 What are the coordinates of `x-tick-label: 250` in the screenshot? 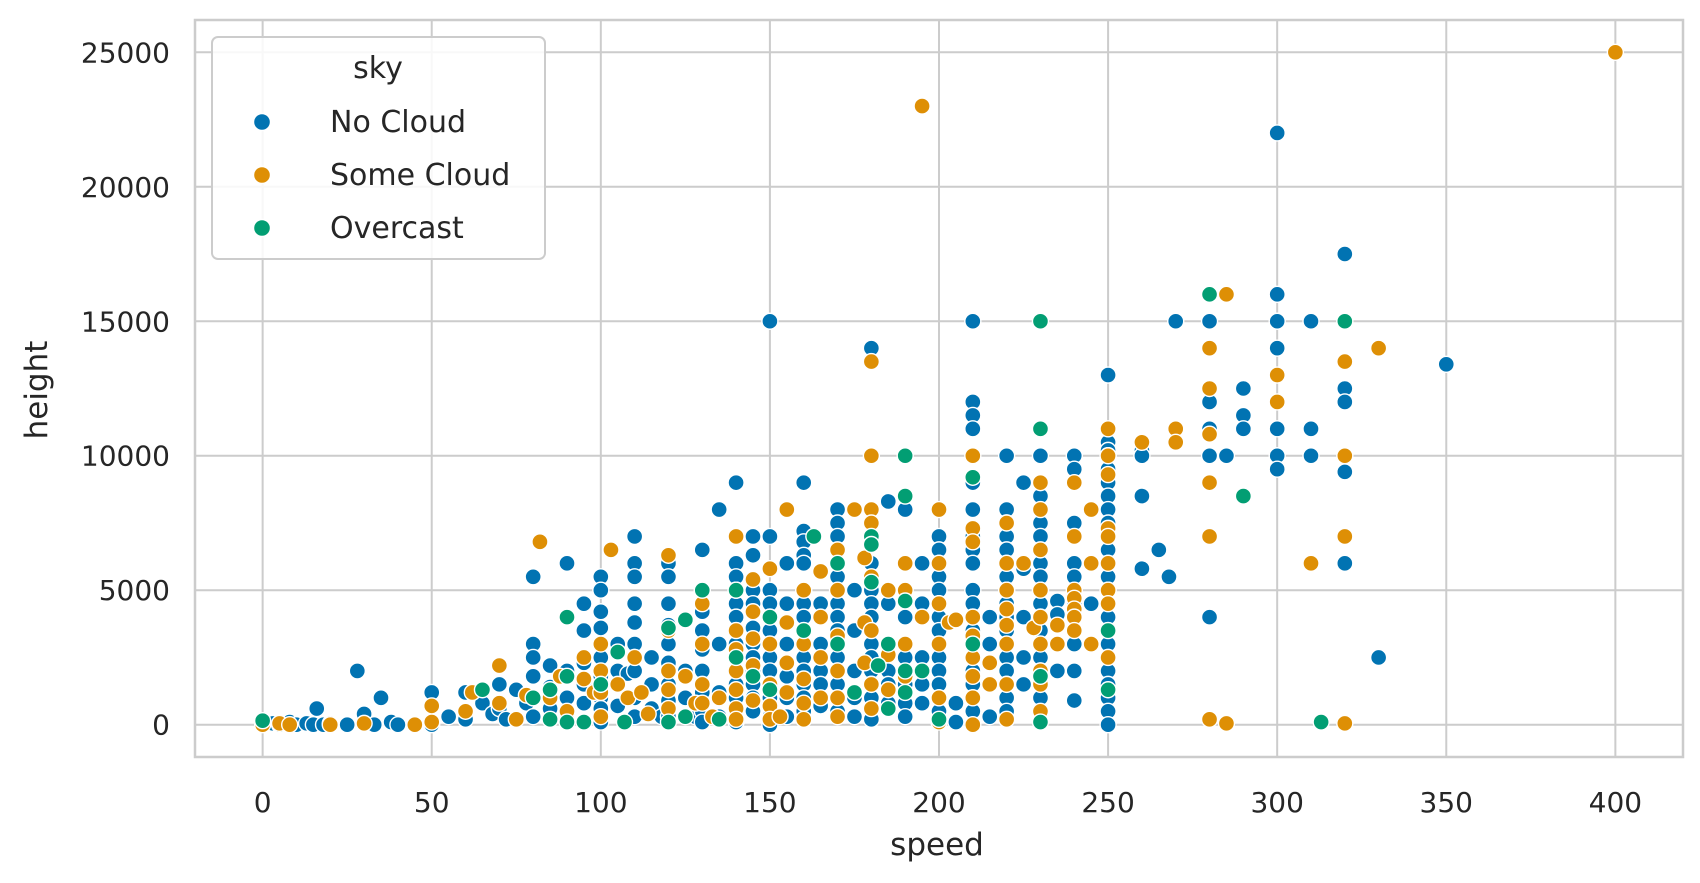 It's located at (1107, 802).